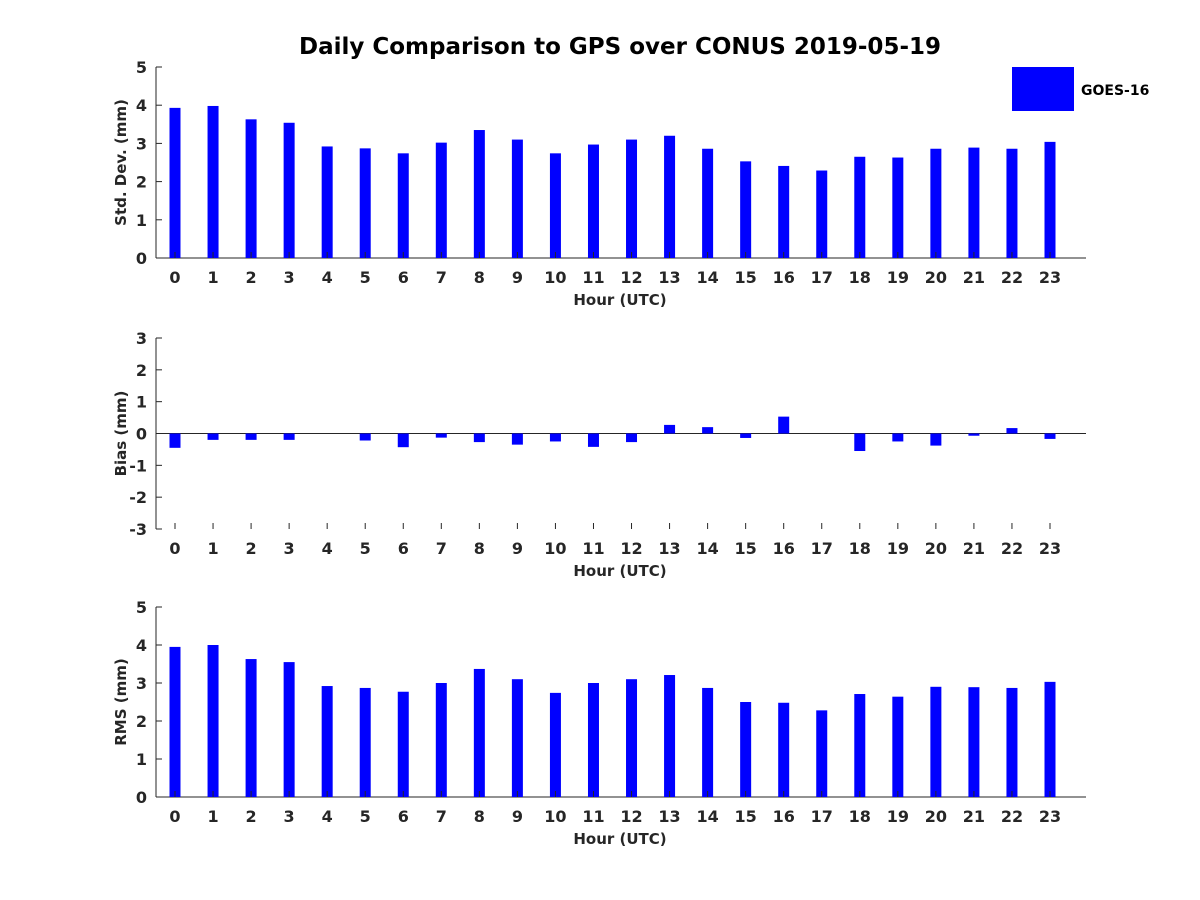  I want to click on y-tick-label: 3, so click(141, 683).